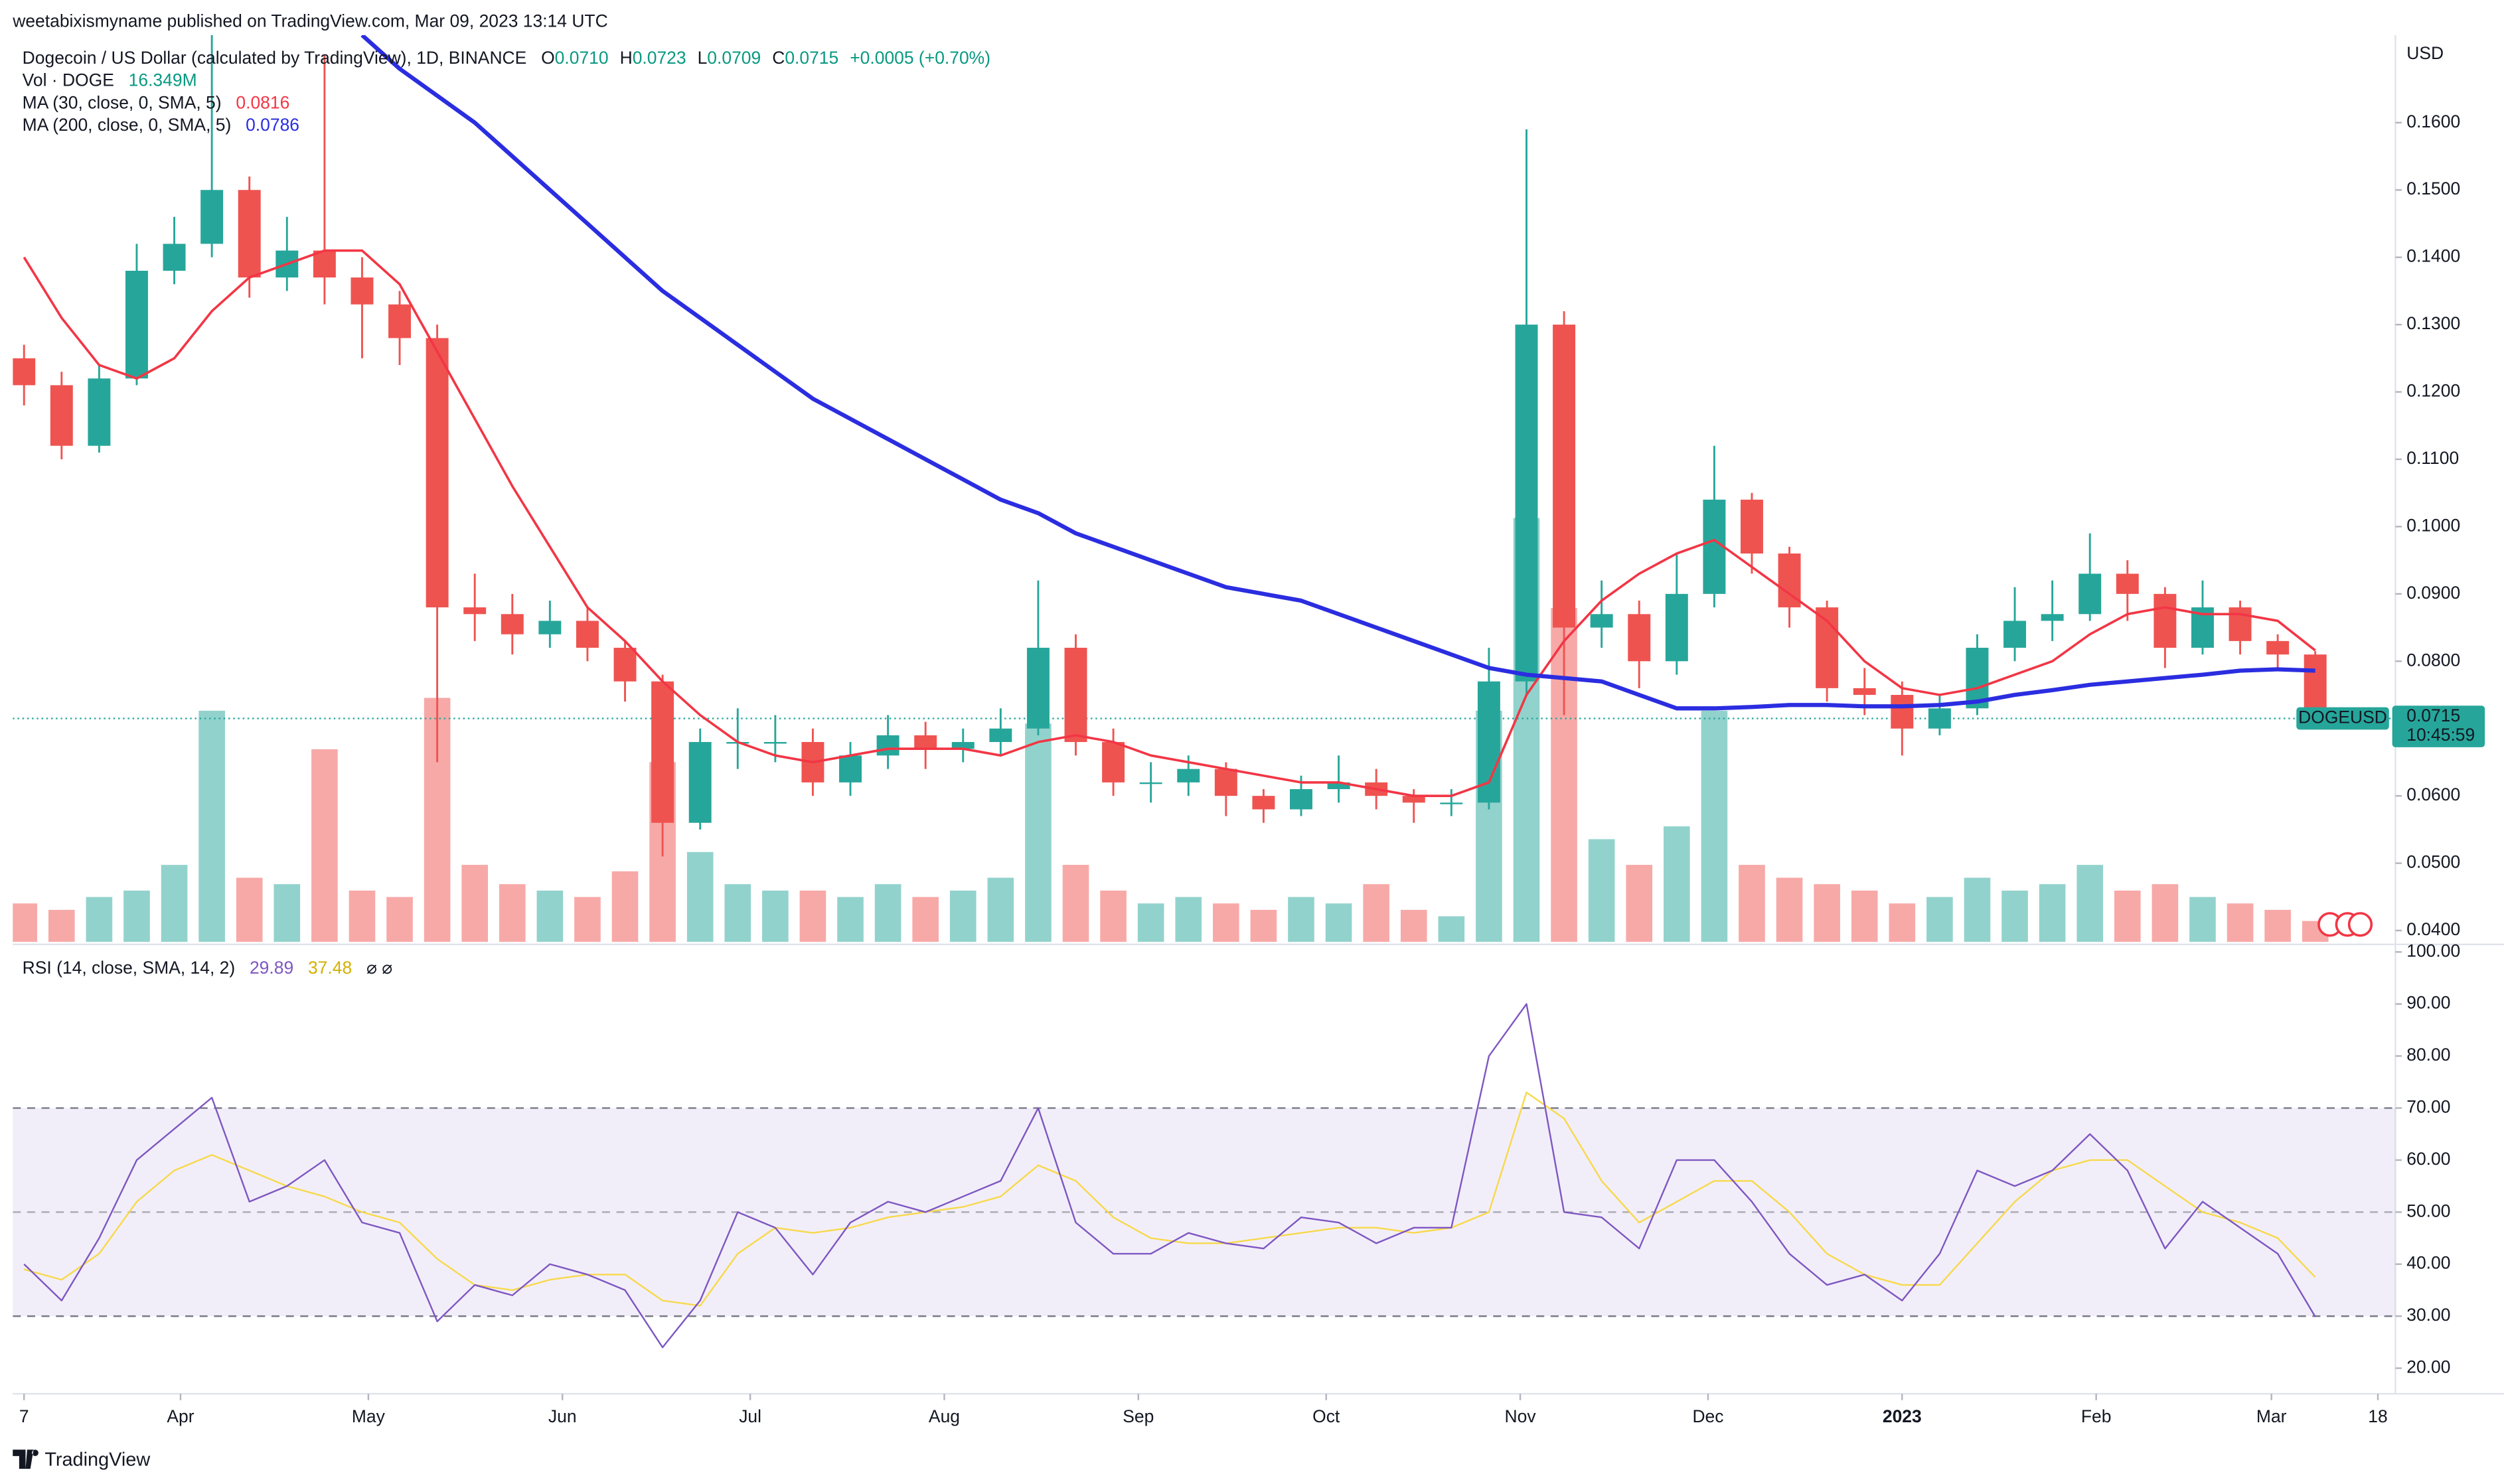 The width and height of the screenshot is (2504, 1484). Describe the element at coordinates (2377, 1416) in the screenshot. I see `x-tick-label: 18` at that location.